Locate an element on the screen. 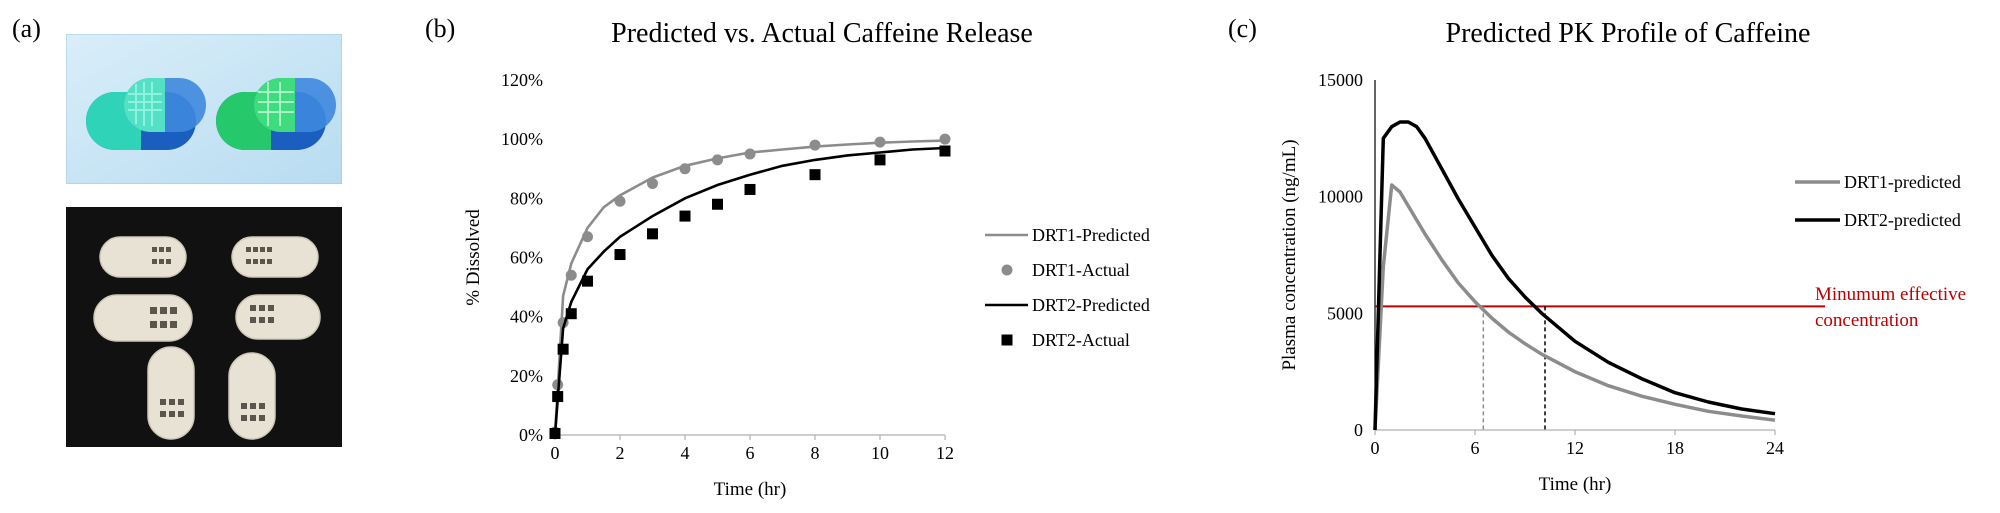 This screenshot has width=2000, height=513. y-tick-label: 15000 is located at coordinates (1340, 80).